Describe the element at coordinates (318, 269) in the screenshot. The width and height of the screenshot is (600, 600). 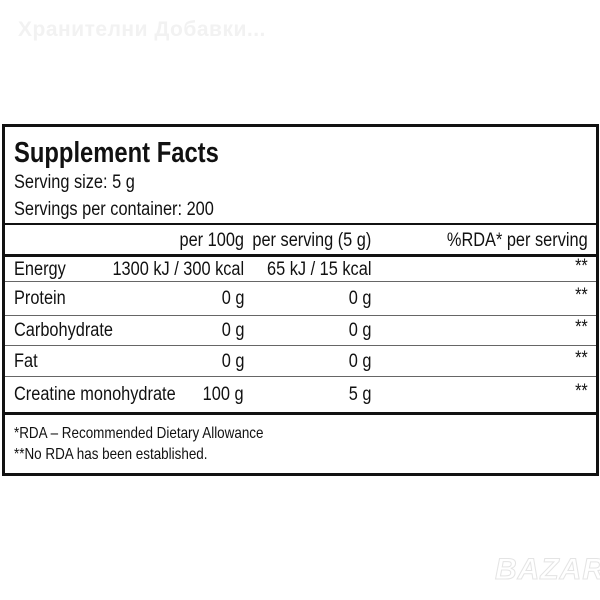
I see `nutrient-per-serving: 65 kJ / 15 kcal` at that location.